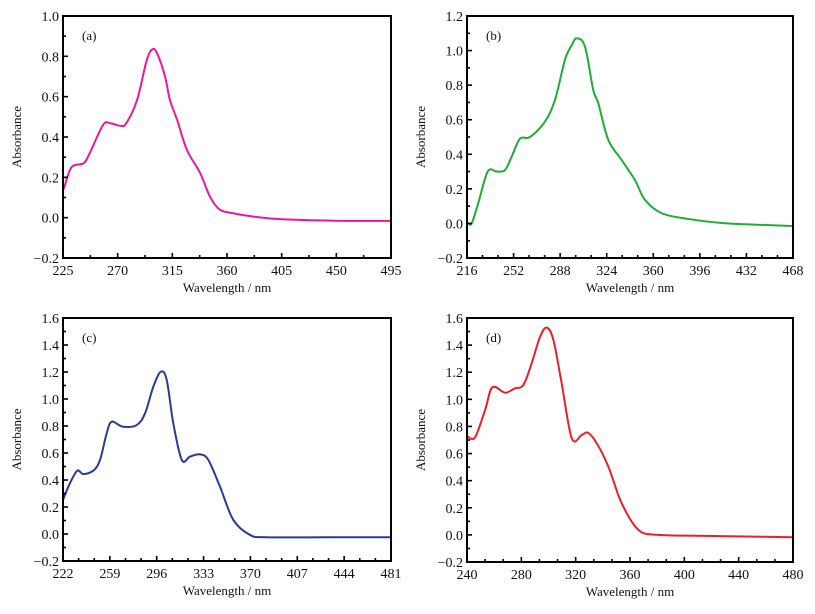 The width and height of the screenshot is (815, 614). What do you see at coordinates (630, 132) in the screenshot?
I see `series-line-b` at bounding box center [630, 132].